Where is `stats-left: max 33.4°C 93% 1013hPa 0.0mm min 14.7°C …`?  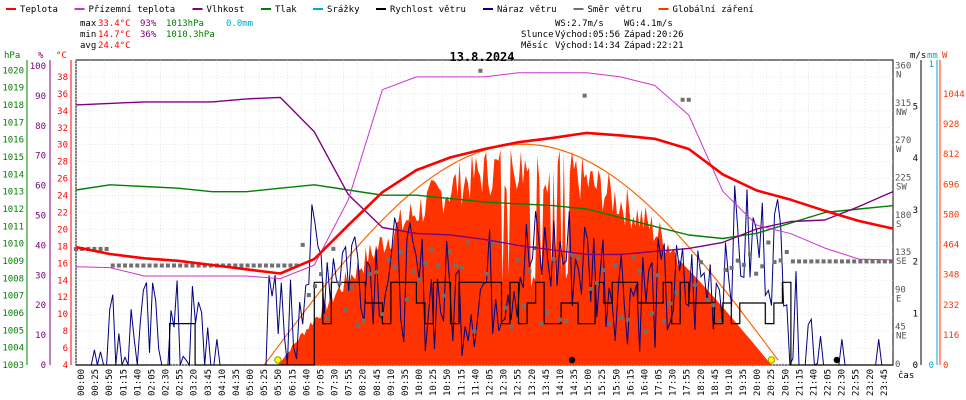
stats-left: max 33.4°C 93% 1013hPa 0.0mm min 14.7°C … is located at coordinates (166, 35).